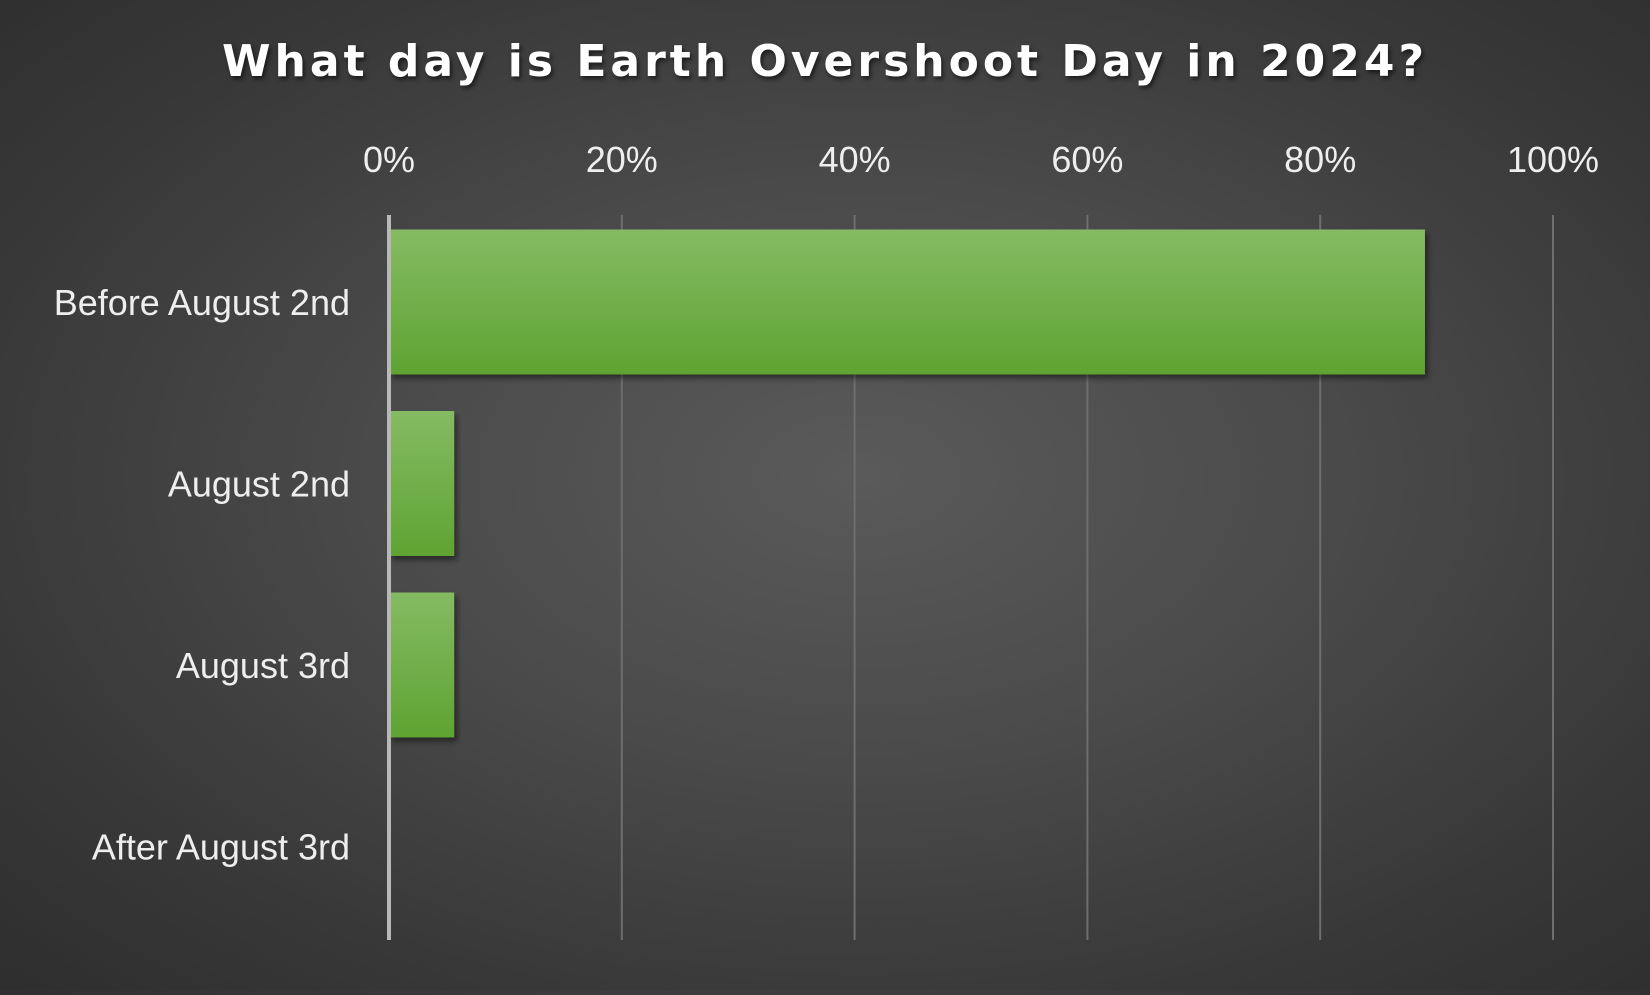 The width and height of the screenshot is (1650, 995). What do you see at coordinates (221, 847) in the screenshot?
I see `category-label: After August 3rd` at bounding box center [221, 847].